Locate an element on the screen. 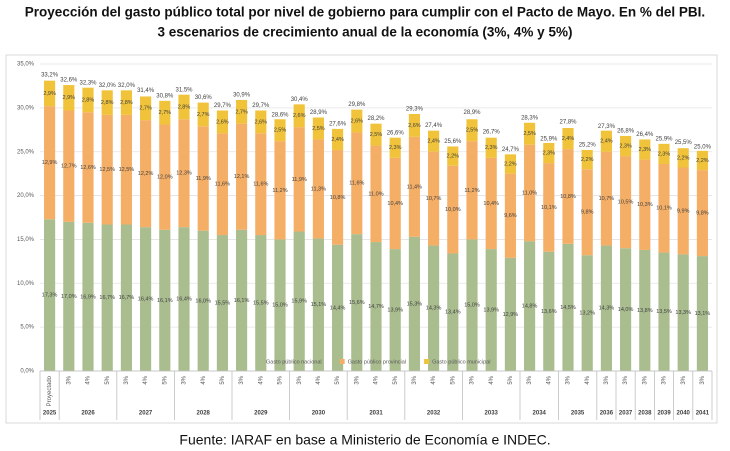  segment-label: 15,9% is located at coordinates (299, 302).